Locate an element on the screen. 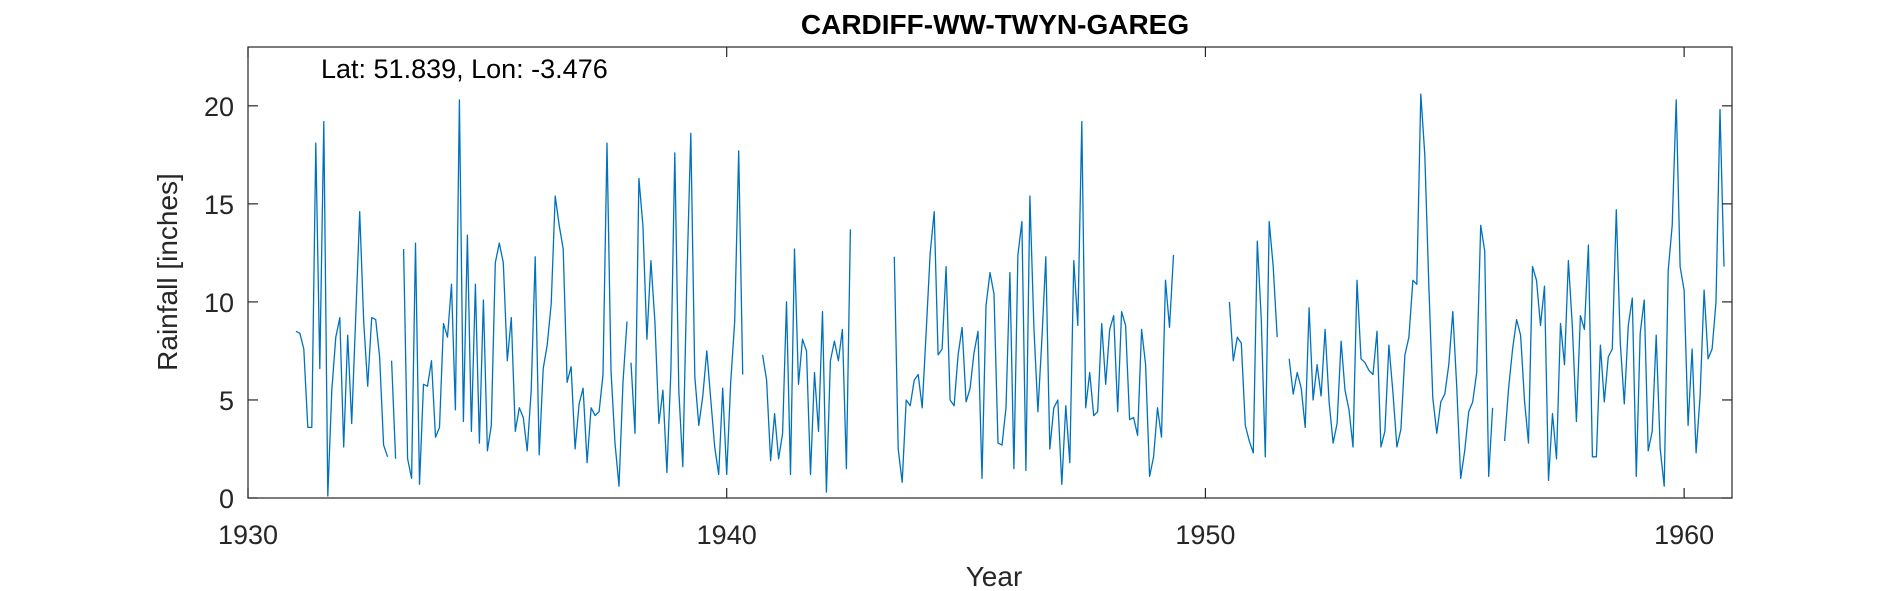 The height and width of the screenshot is (591, 1890). x-axis-label: Year is located at coordinates (994, 576).